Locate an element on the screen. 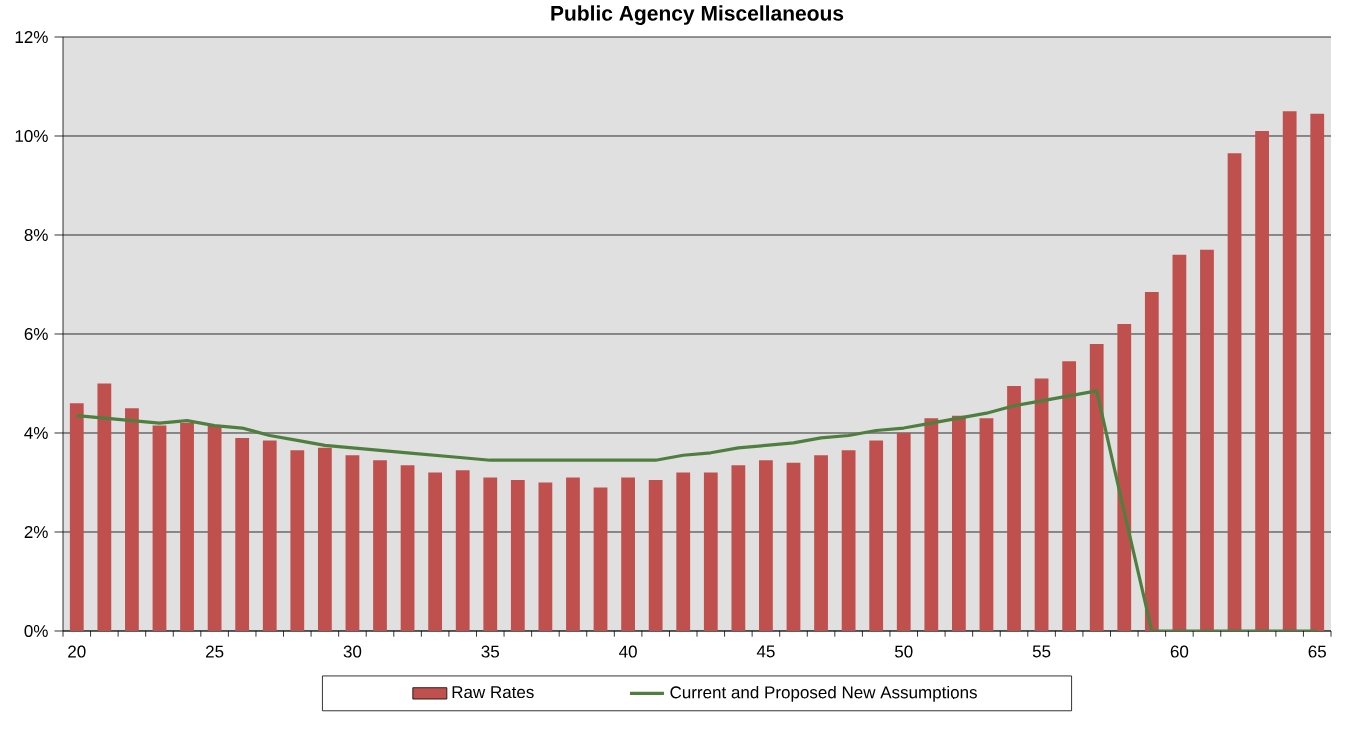 The image size is (1356, 733). legend-label: Raw Rates is located at coordinates (493, 692).